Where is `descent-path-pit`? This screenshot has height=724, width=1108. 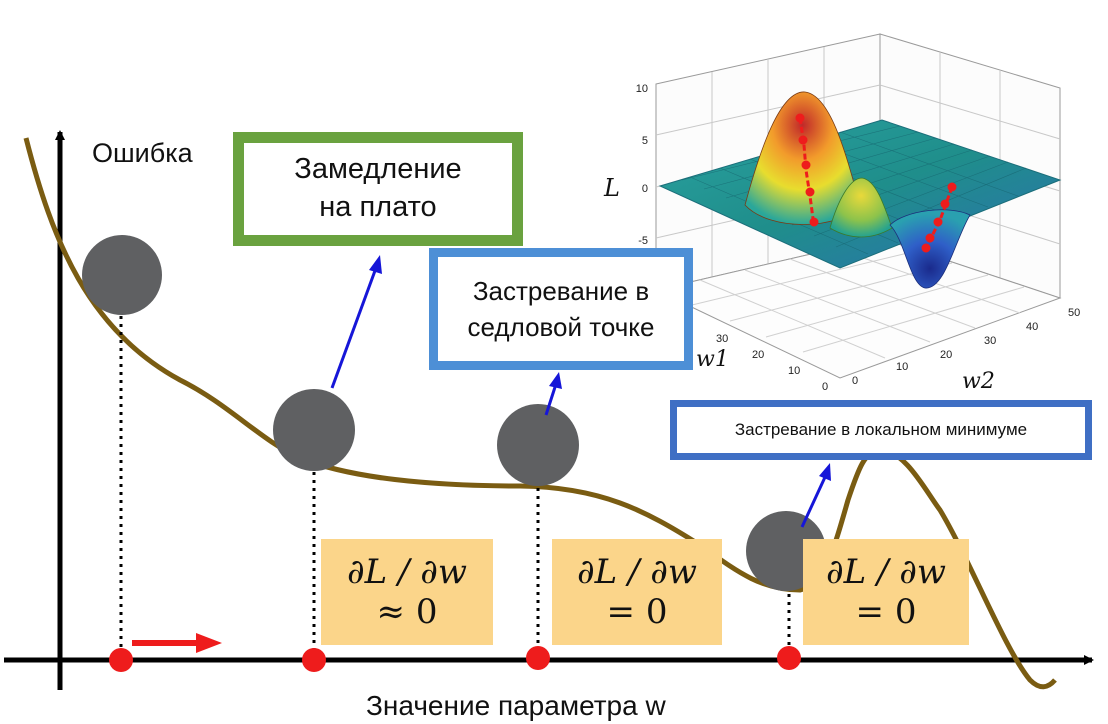 descent-path-pit is located at coordinates (939, 217).